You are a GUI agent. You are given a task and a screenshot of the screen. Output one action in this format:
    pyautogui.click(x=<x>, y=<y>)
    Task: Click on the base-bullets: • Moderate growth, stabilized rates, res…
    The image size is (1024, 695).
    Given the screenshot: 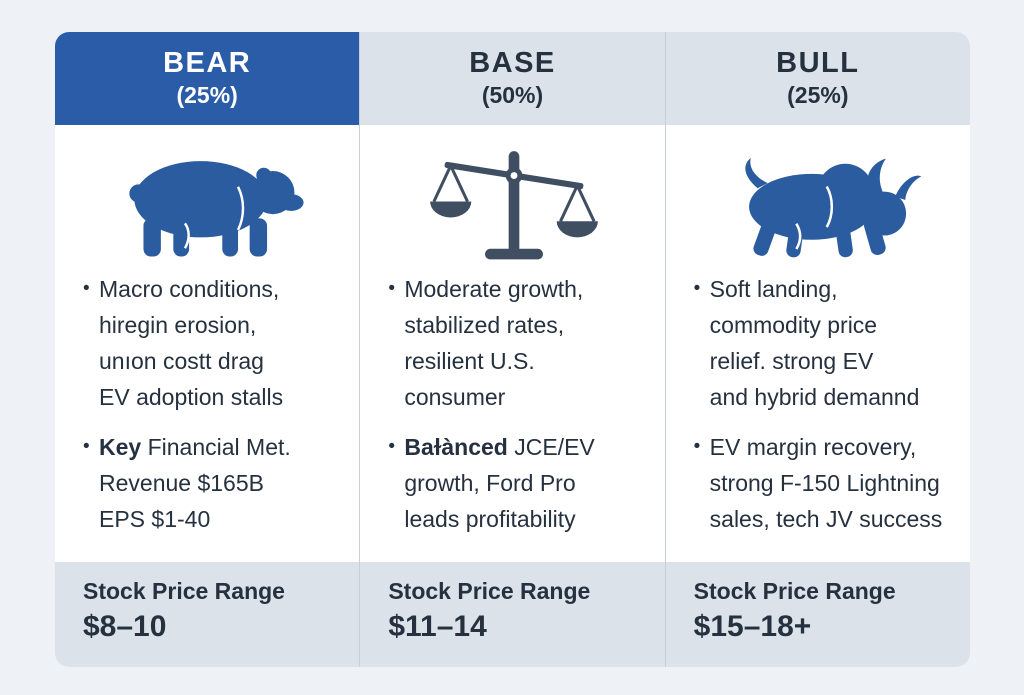 What is the action you would take?
    pyautogui.click(x=521, y=404)
    